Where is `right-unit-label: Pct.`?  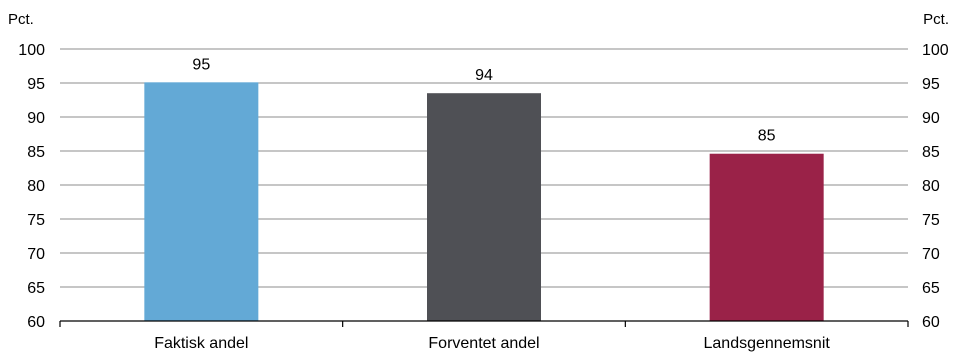 right-unit-label: Pct. is located at coordinates (936, 19).